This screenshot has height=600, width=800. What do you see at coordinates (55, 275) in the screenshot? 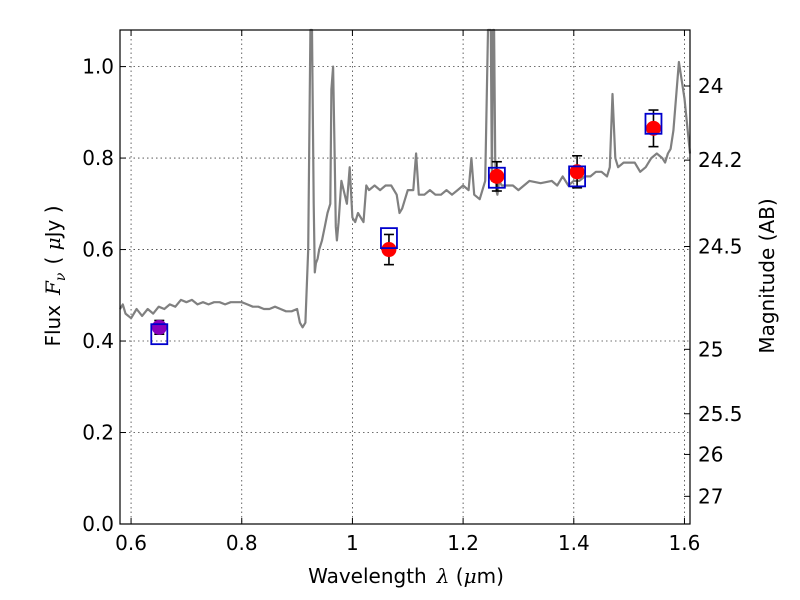
I see `y-axis-label: FluxFν( μJy )` at bounding box center [55, 275].